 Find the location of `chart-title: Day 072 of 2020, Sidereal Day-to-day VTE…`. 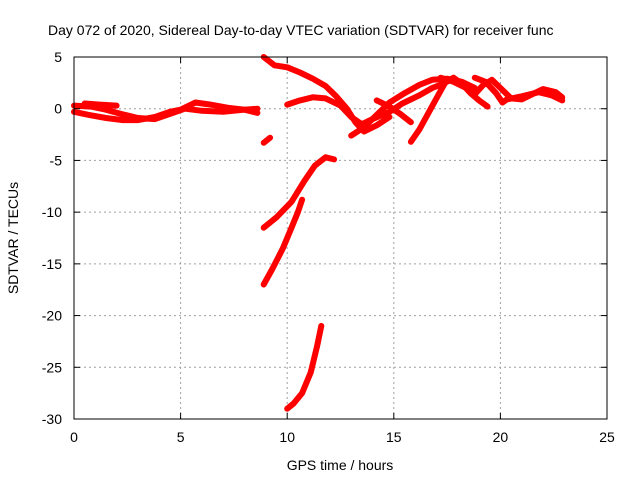

chart-title: Day 072 of 2020, Sidereal Day-to-day VTE… is located at coordinates (301, 30).